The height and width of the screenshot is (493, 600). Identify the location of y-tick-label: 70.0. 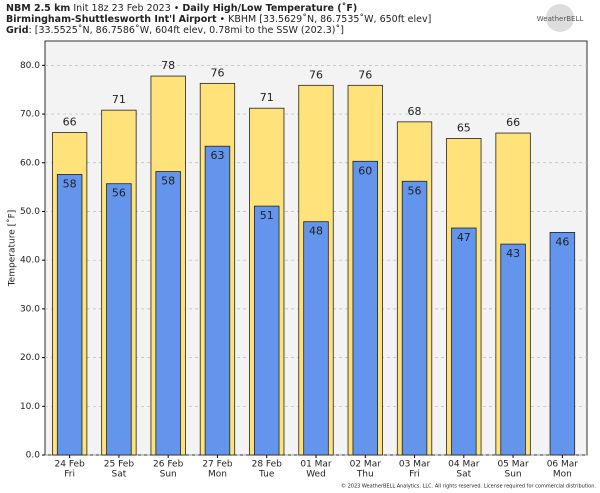
(30, 115).